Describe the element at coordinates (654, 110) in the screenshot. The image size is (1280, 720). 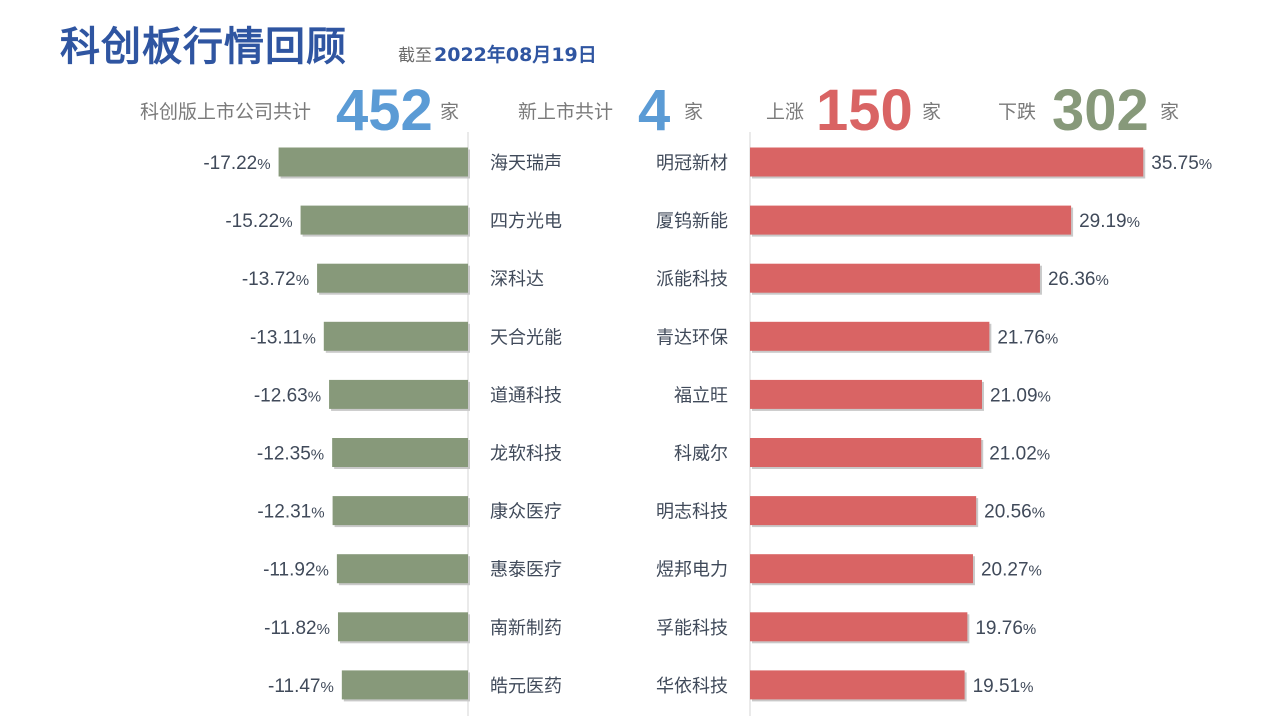
I see `stat-new-value: 4` at that location.